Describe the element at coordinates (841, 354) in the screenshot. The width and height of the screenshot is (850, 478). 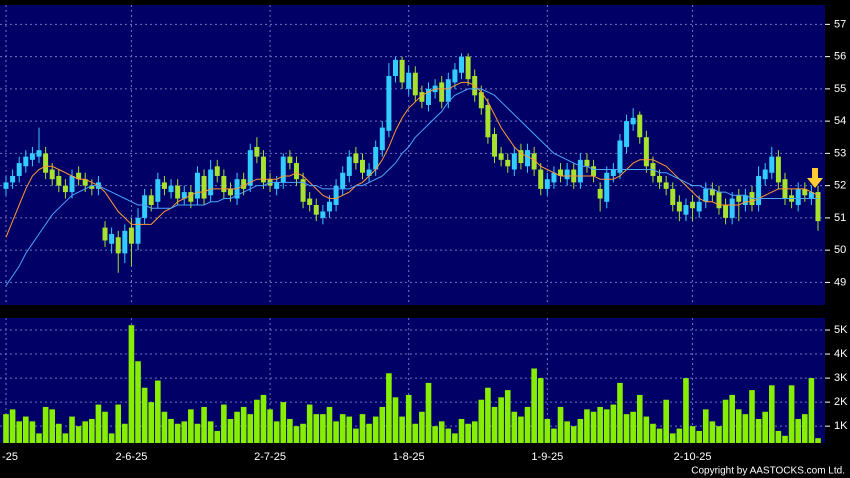
I see `y-tick-label: 4K` at that location.